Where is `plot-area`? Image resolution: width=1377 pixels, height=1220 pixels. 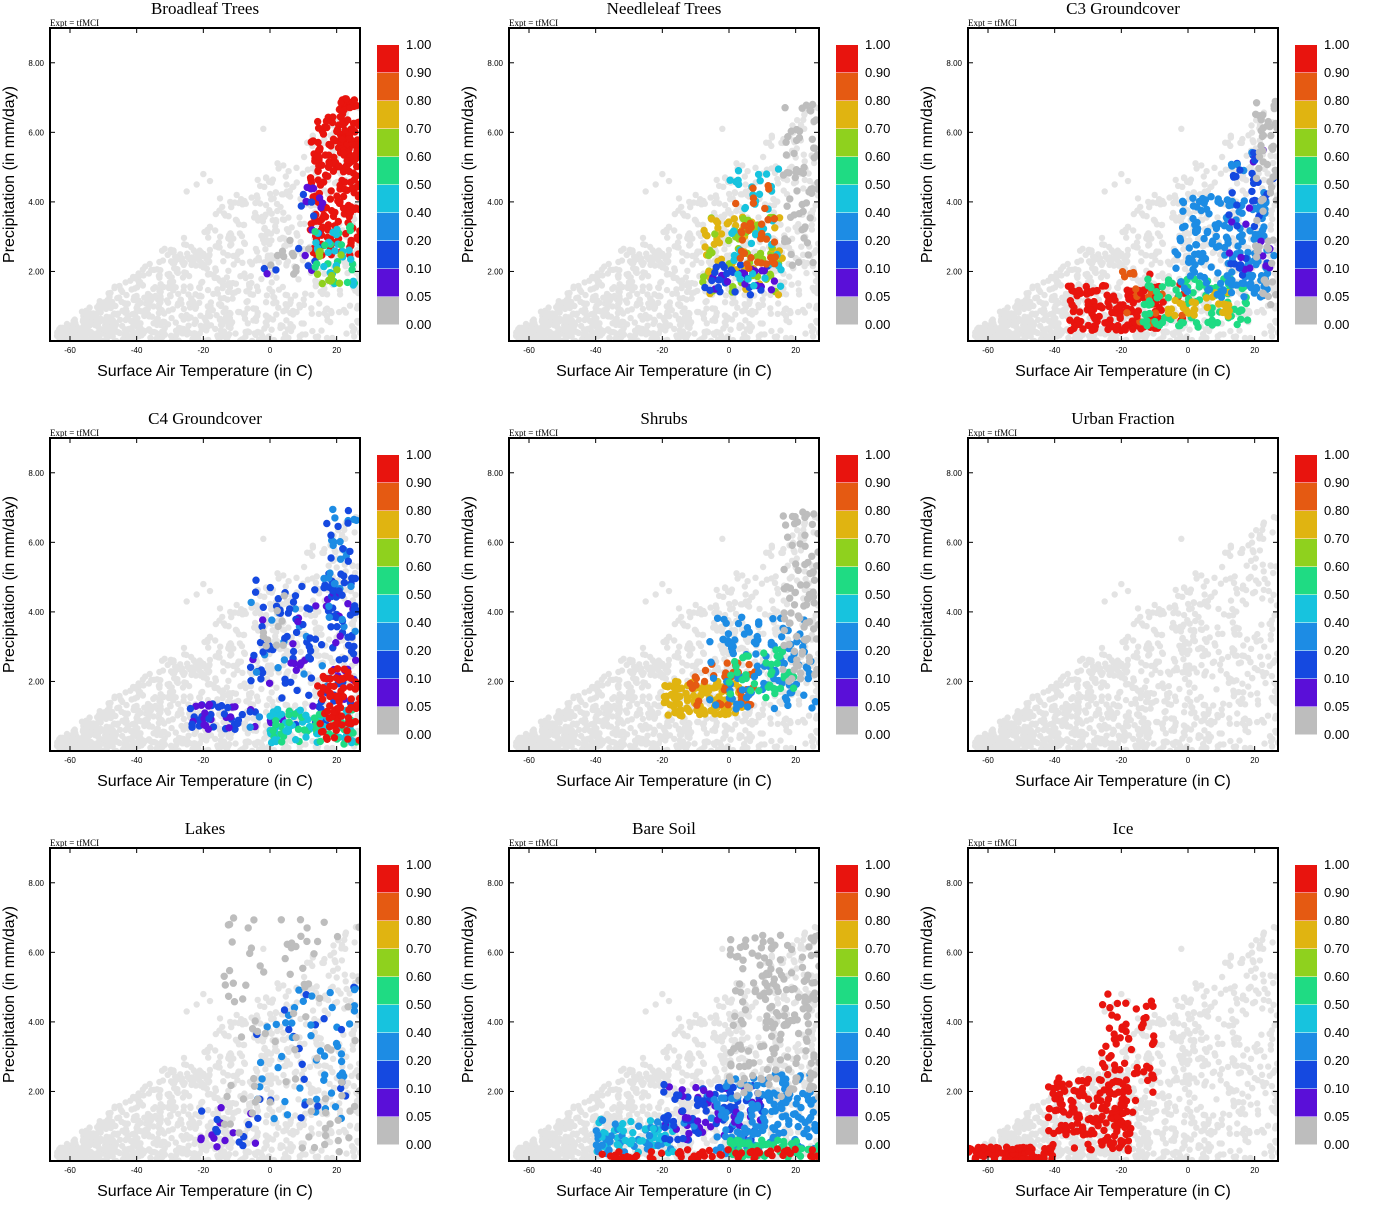 plot-area is located at coordinates (1126, 221).